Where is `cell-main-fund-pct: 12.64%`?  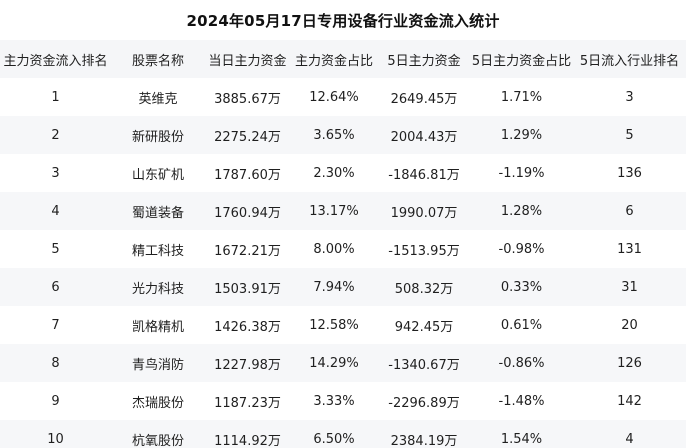 cell-main-fund-pct: 12.64% is located at coordinates (334, 97).